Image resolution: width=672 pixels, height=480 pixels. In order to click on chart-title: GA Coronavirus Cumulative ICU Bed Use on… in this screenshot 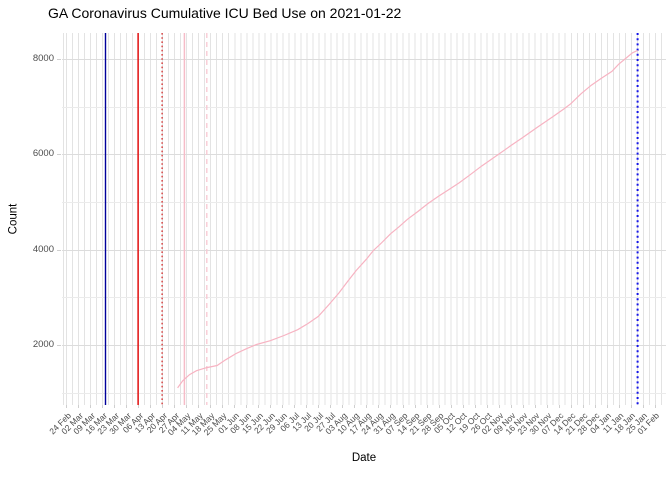, I will do `click(225, 13)`.